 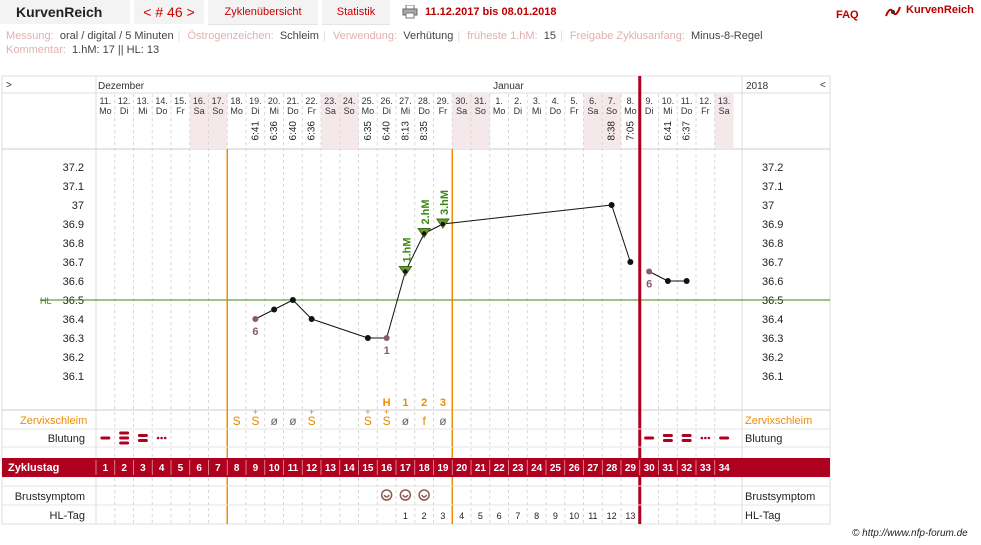 I want to click on cycle-day-number: 29, so click(x=631, y=468).